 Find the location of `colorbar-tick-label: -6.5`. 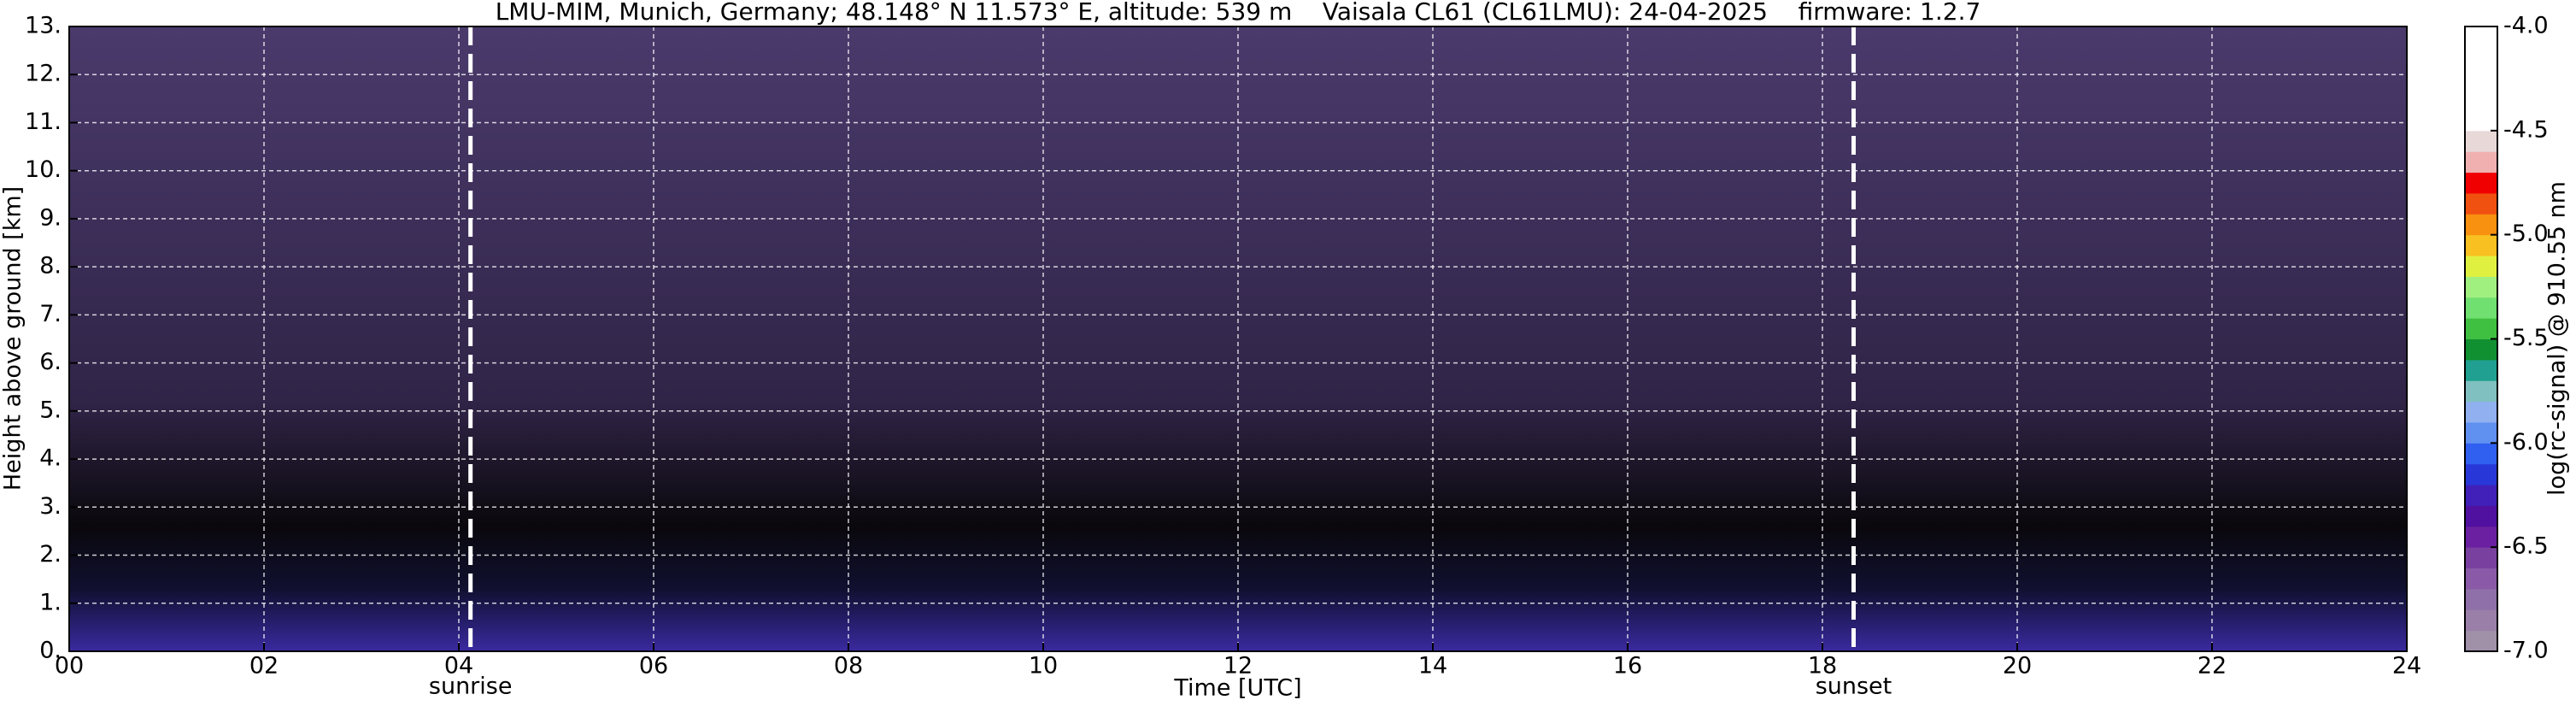

colorbar-tick-label: -6.5 is located at coordinates (2526, 546).